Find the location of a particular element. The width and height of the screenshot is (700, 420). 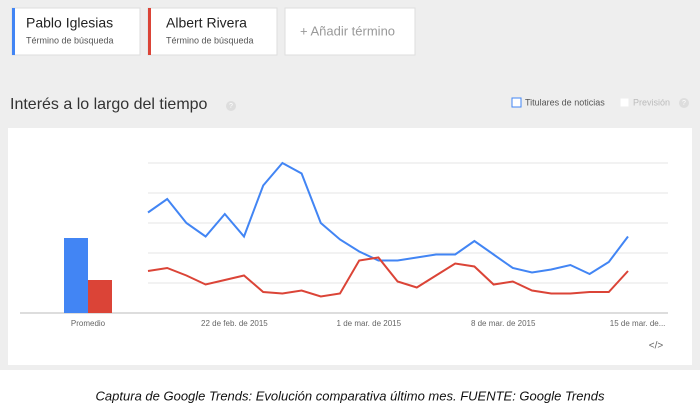

forecast-label: Previsión is located at coordinates (651, 102).